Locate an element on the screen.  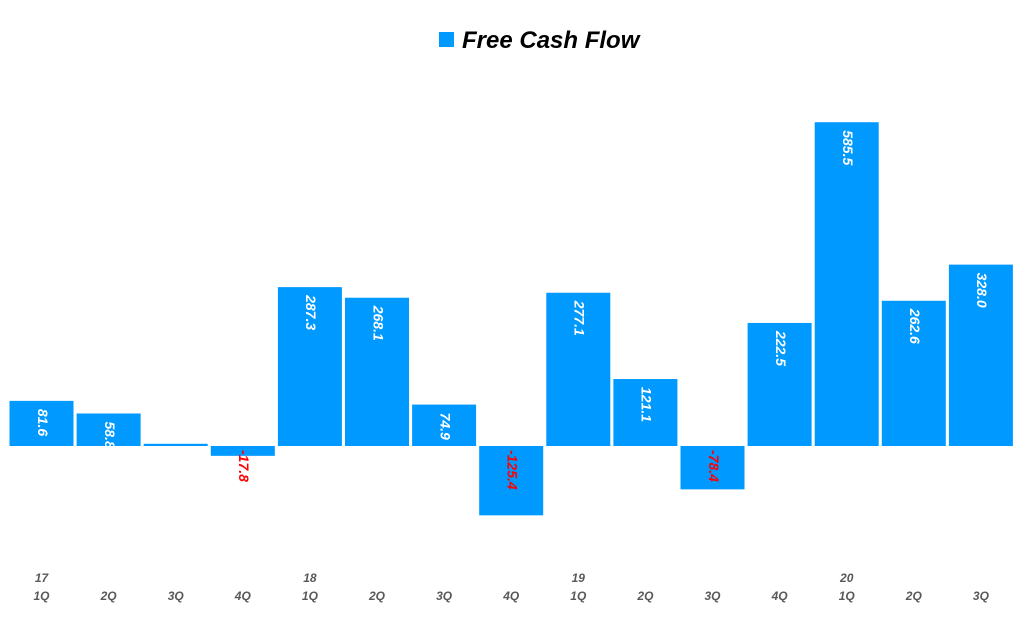
data-label: -125.4 is located at coordinates (512, 470).